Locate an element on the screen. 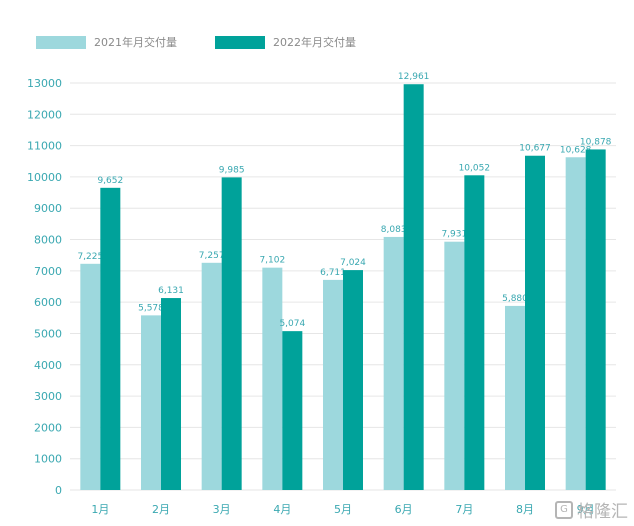 This screenshot has height=526, width=634. legend-label-2021: 2021年月交付量 is located at coordinates (135, 42).